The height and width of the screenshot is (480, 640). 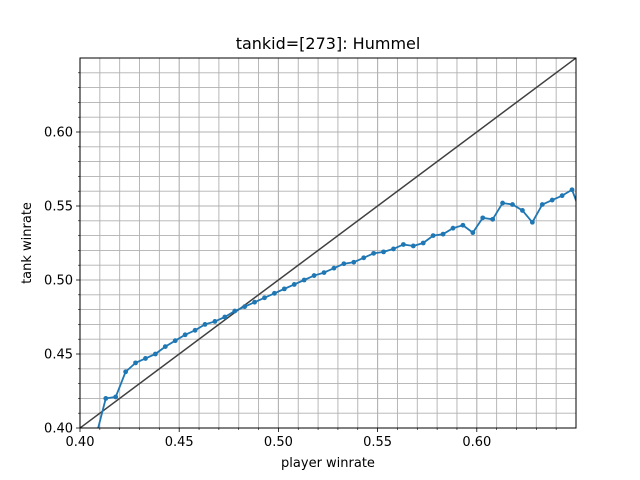 I want to click on y-tick-label: 0.55, so click(x=58, y=207).